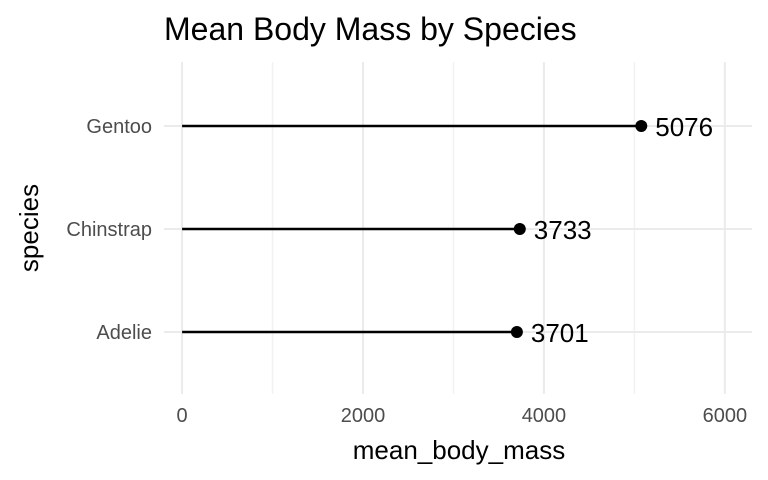 This screenshot has width=768, height=480. What do you see at coordinates (370, 29) in the screenshot?
I see `chart-title: Mean Body Mass by Species` at bounding box center [370, 29].